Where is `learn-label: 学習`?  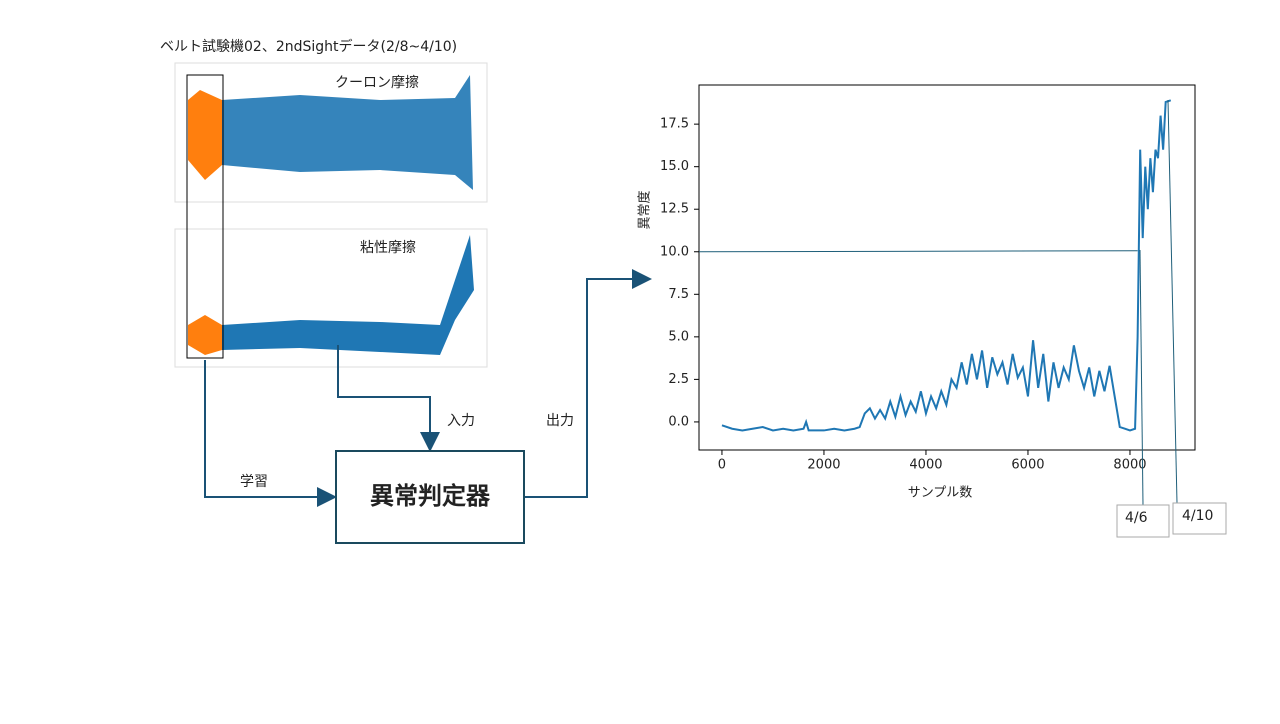 learn-label: 学習 is located at coordinates (254, 482).